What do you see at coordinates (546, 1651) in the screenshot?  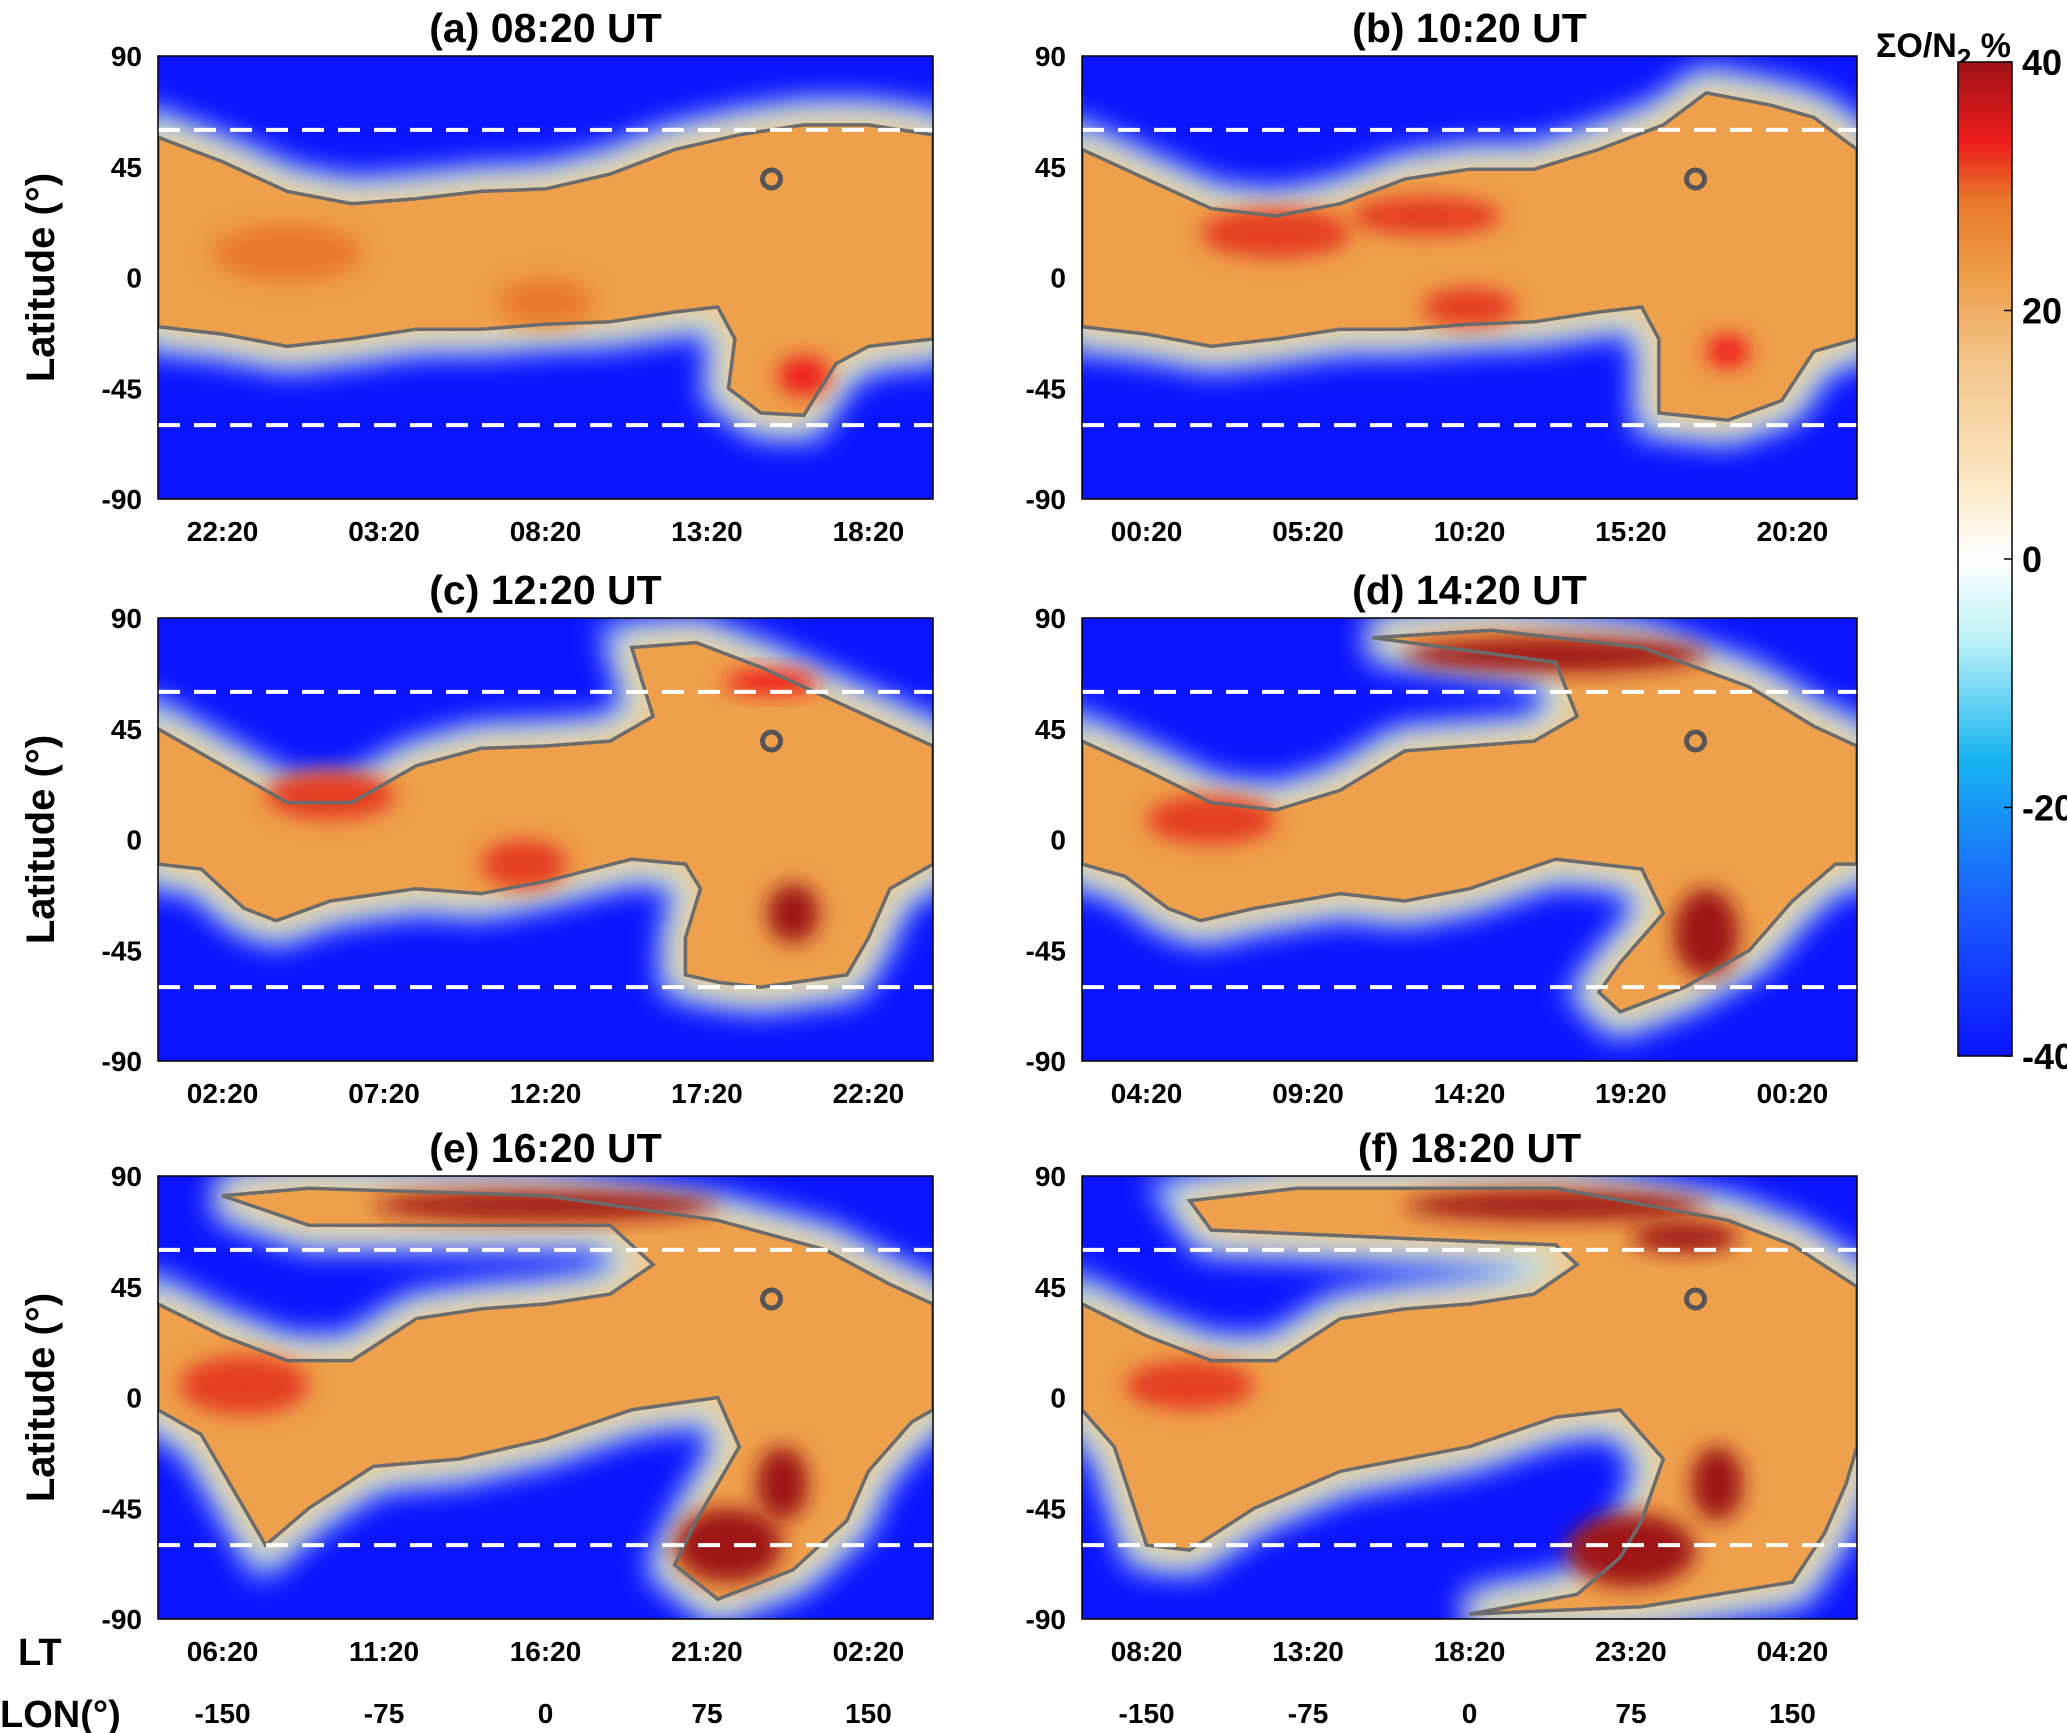 I see `lt-tick-label: 16:20` at bounding box center [546, 1651].